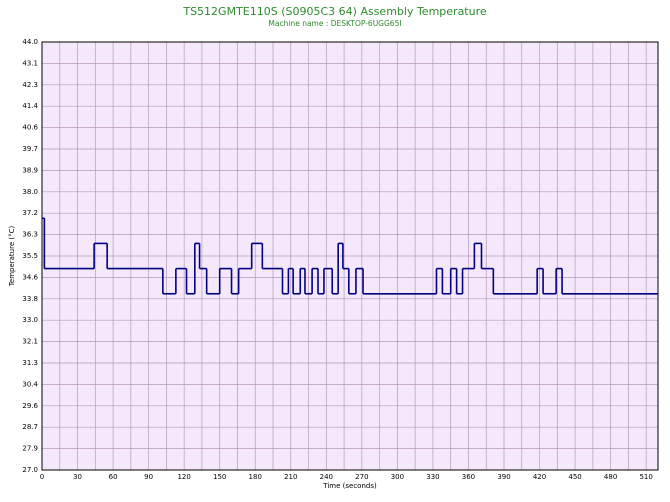  What do you see at coordinates (30, 235) in the screenshot?
I see `y-tick-label: 36.3` at bounding box center [30, 235].